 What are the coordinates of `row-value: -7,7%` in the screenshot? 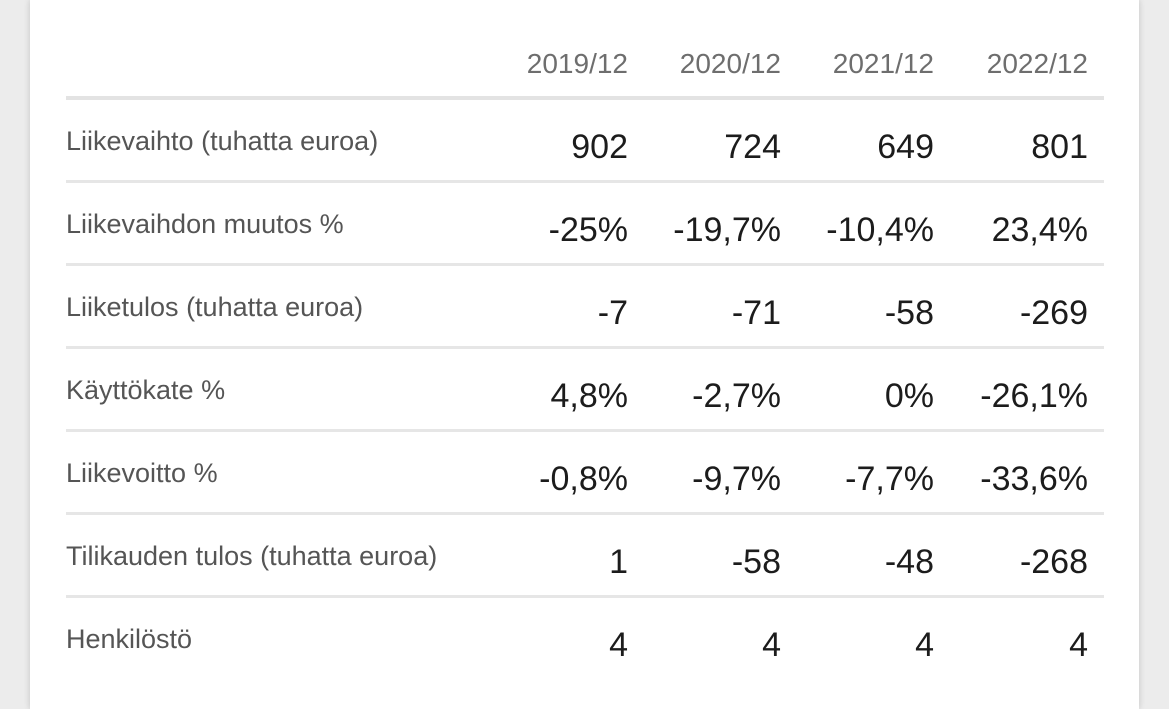 It's located at (889, 479).